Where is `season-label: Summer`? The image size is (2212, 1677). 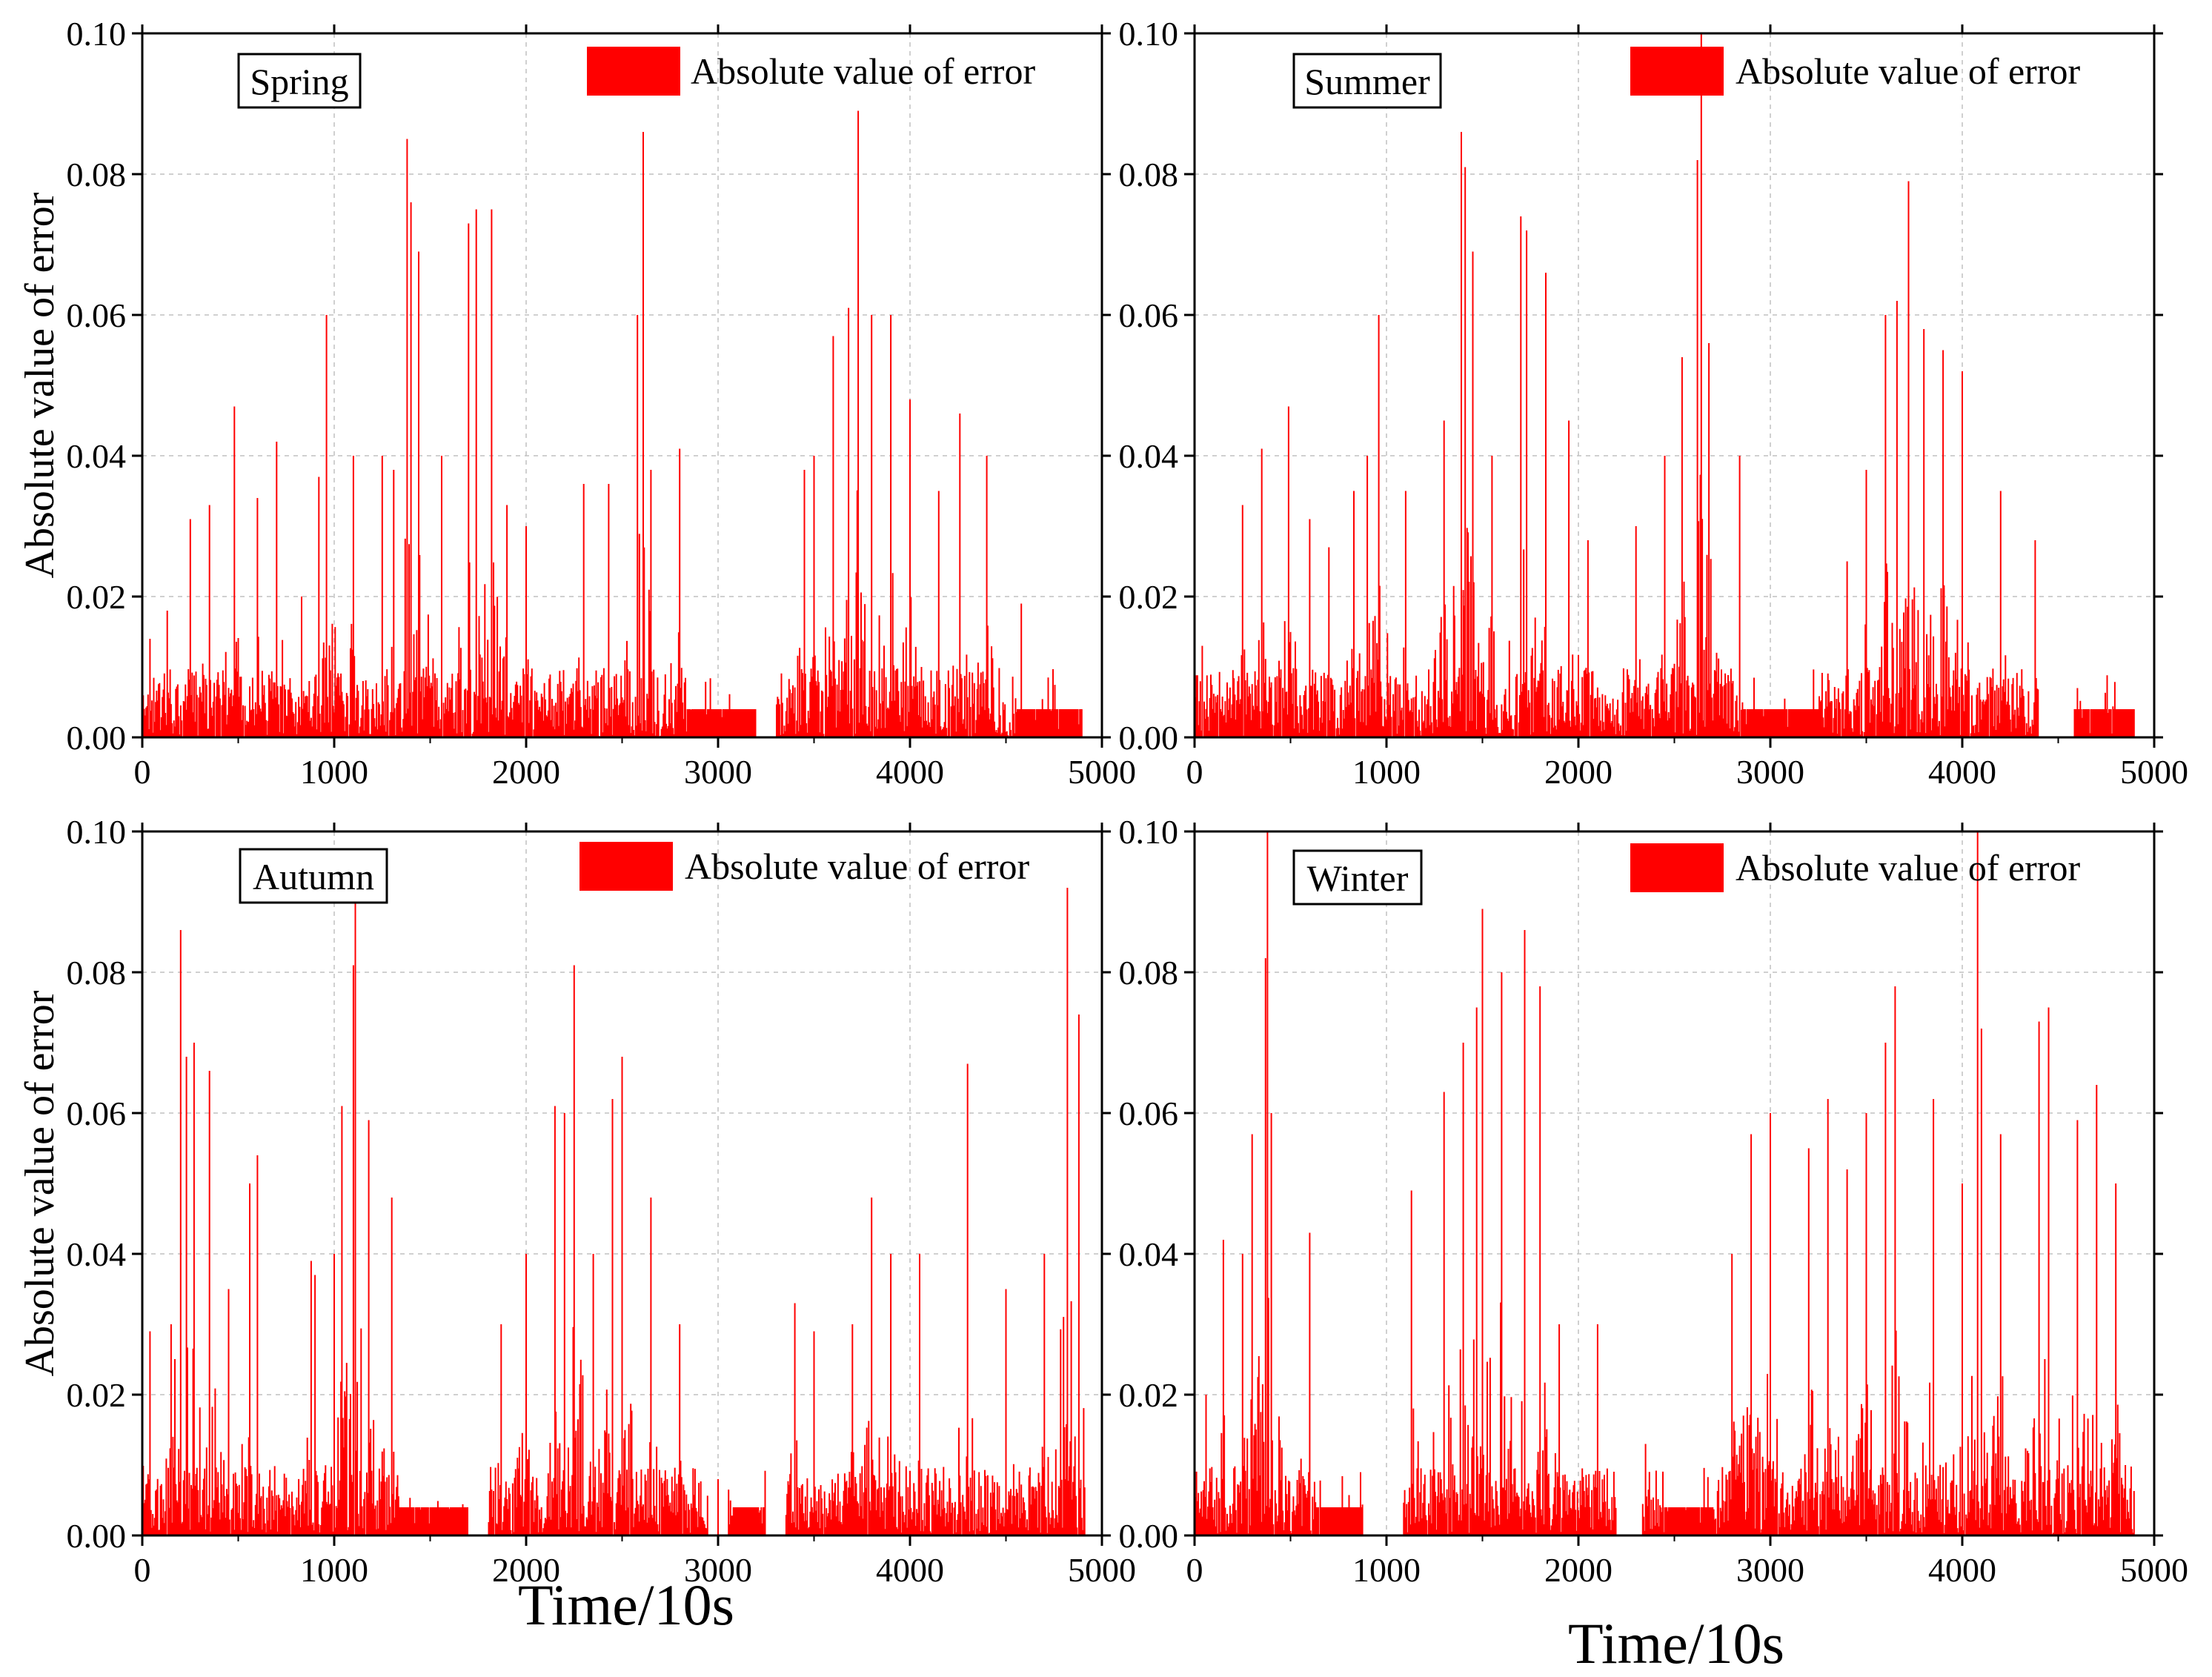 season-label: Summer is located at coordinates (1367, 81).